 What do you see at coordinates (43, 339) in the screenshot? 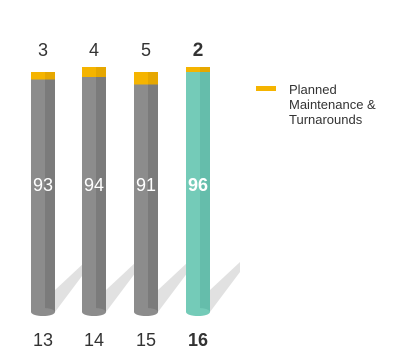
I see `tick-label-13: 13` at bounding box center [43, 339].